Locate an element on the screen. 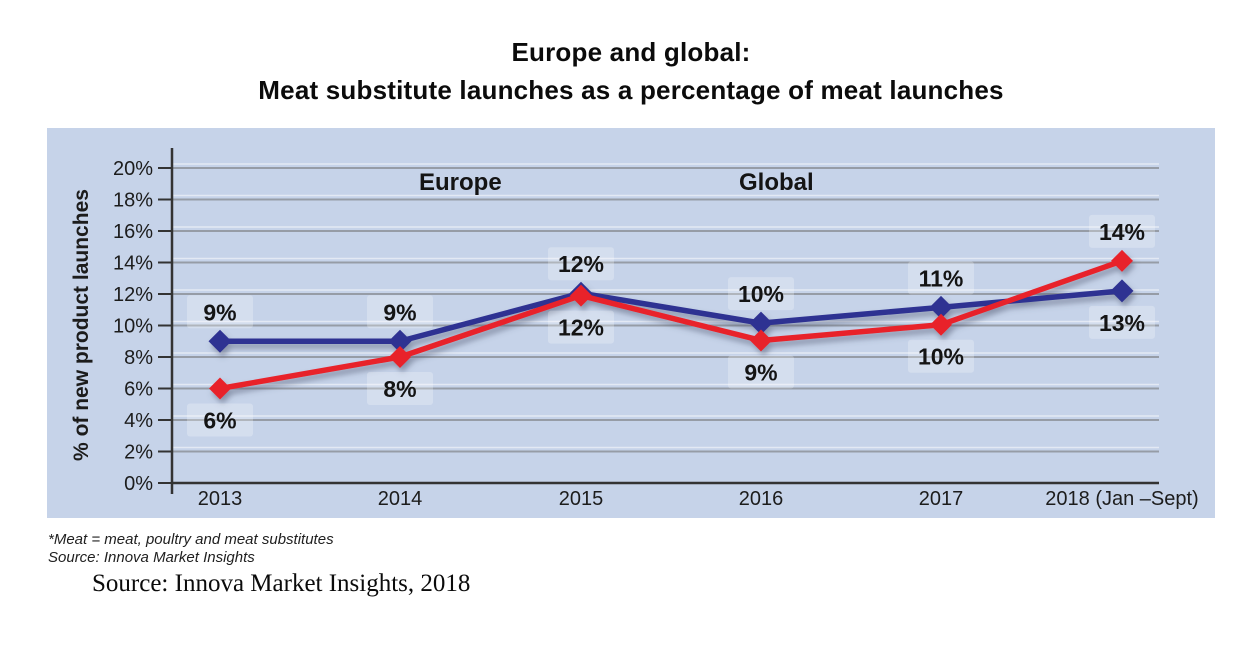 The width and height of the screenshot is (1251, 668). chart-title-line1: Europe and global: is located at coordinates (631, 52).